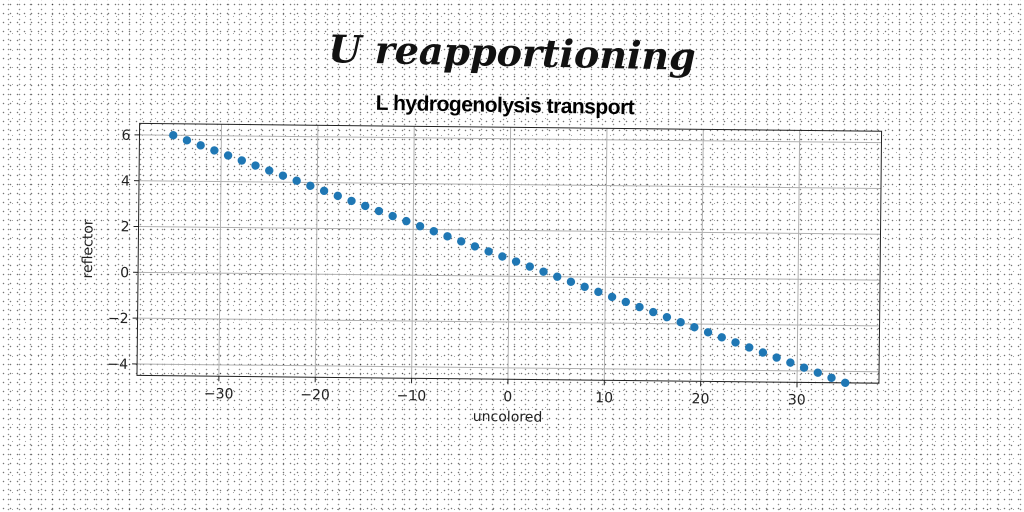 Image resolution: width=1024 pixels, height=512 pixels. I want to click on y-tick-label: 0, so click(124, 273).